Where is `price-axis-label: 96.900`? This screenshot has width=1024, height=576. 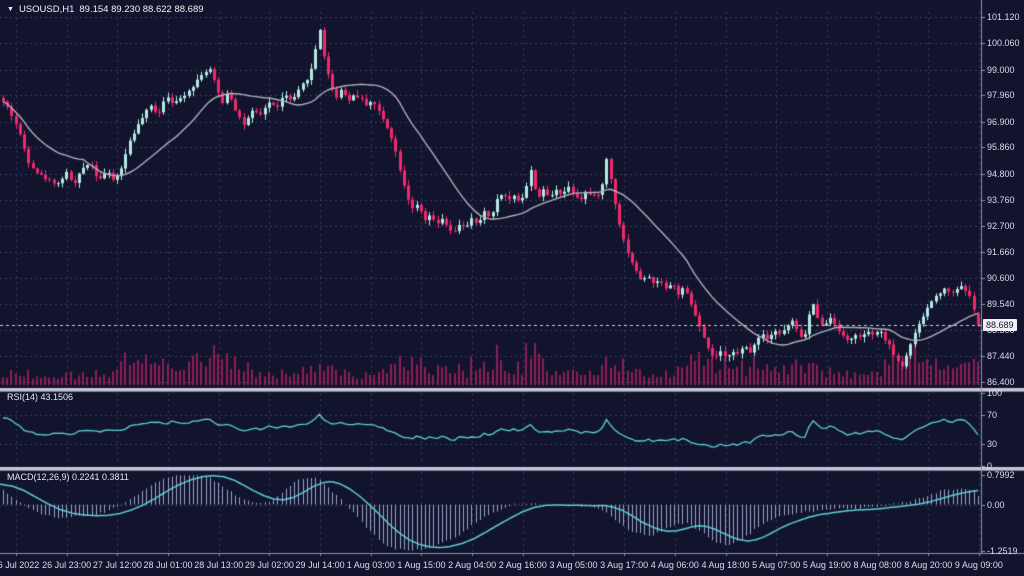 price-axis-label: 96.900 is located at coordinates (1001, 121).